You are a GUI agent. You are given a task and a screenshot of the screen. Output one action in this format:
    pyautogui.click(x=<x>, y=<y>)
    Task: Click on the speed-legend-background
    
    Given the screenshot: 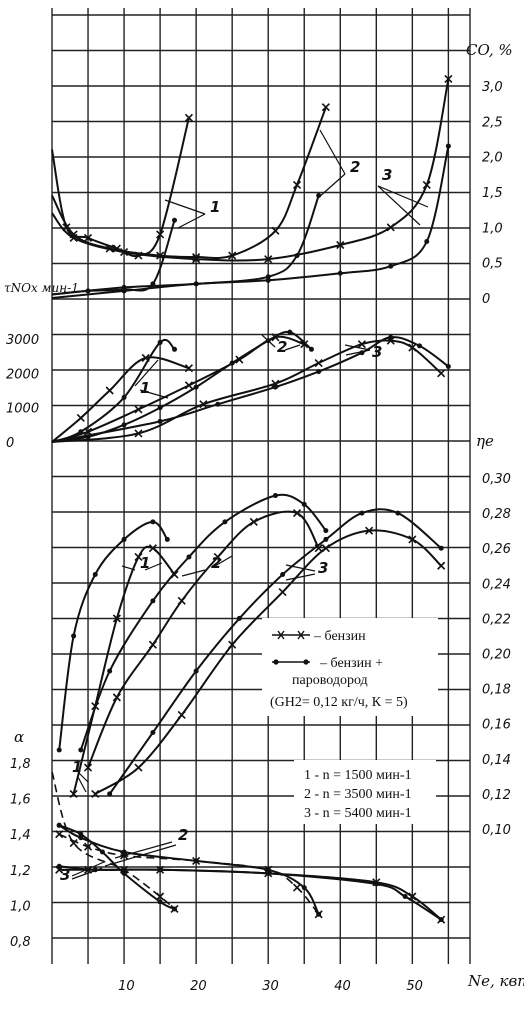 What is the action you would take?
    pyautogui.click(x=365, y=792)
    